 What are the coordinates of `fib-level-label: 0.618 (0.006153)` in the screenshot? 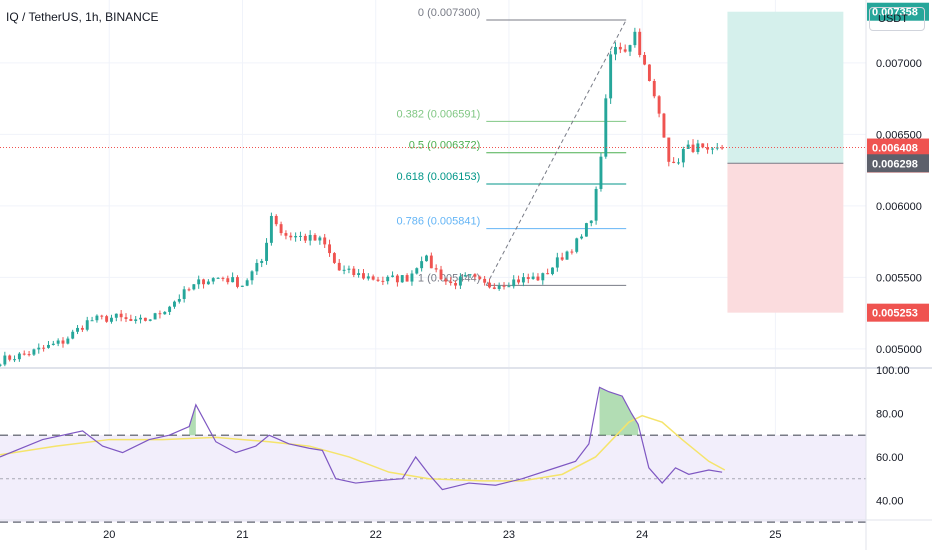 It's located at (438, 177).